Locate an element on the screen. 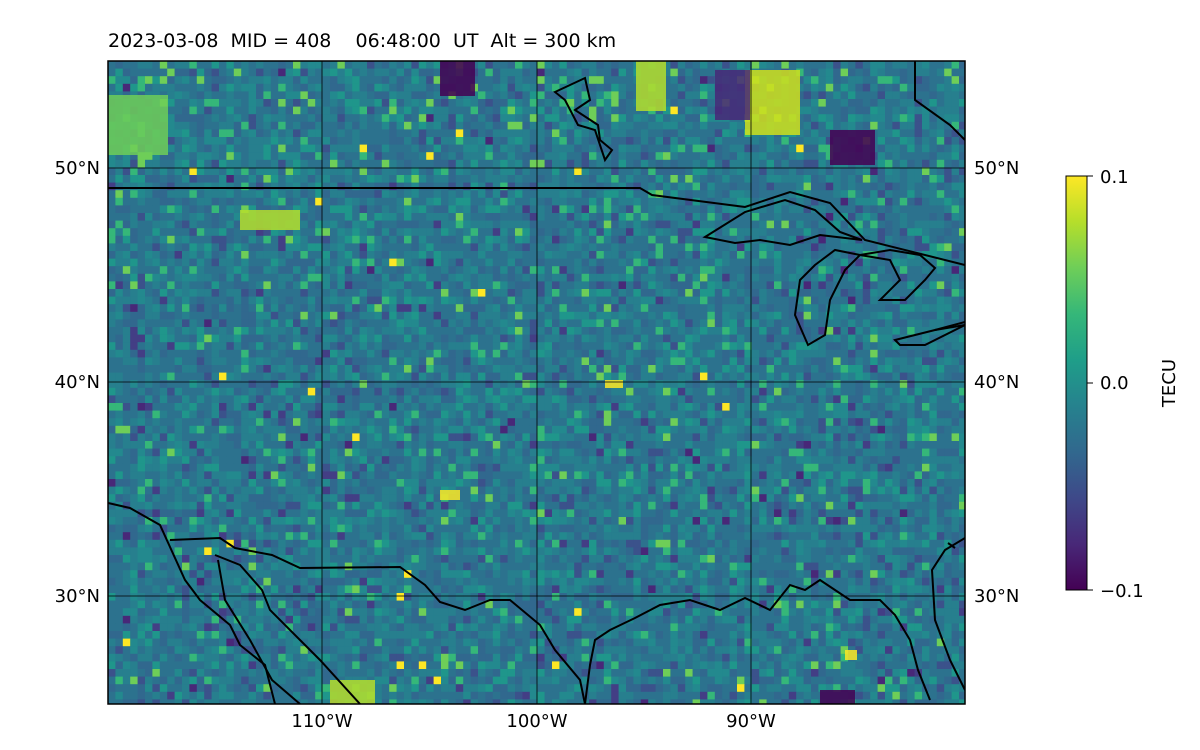 This screenshot has height=750, width=1200. lat-label-50-right: 50°N is located at coordinates (996, 168).